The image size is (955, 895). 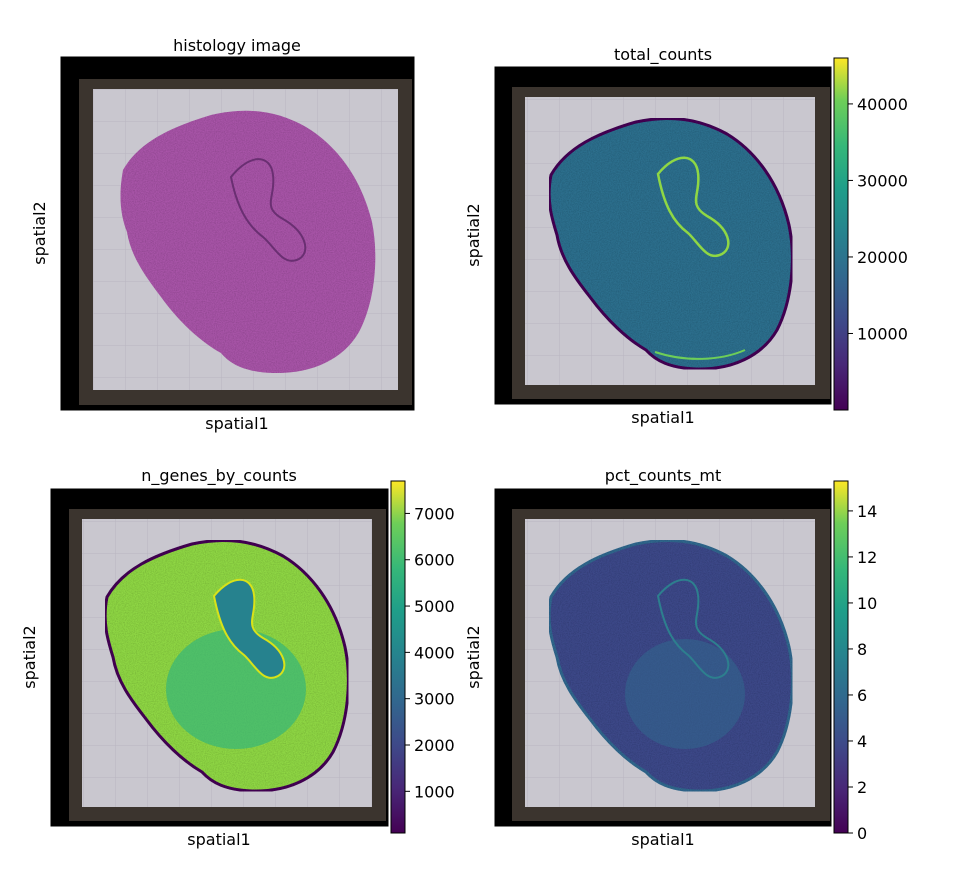 What do you see at coordinates (855, 661) in the screenshot?
I see `colorbar-pct-counts-mt: 0 2 4 6 8 10 12 14` at bounding box center [855, 661].